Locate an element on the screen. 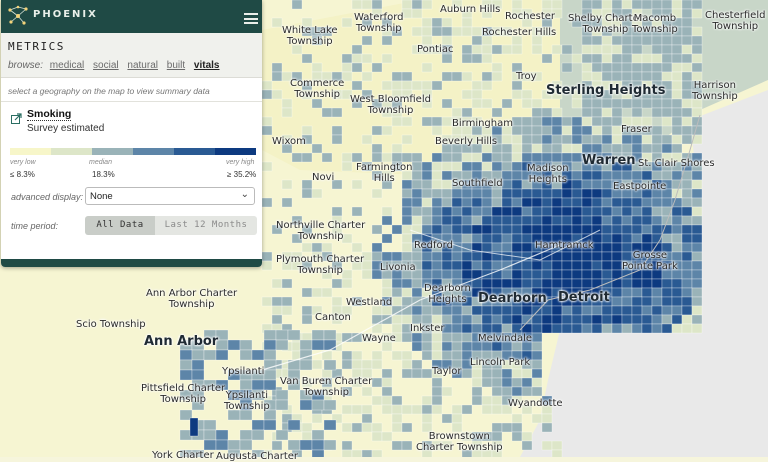  browse-social: social is located at coordinates (106, 65).